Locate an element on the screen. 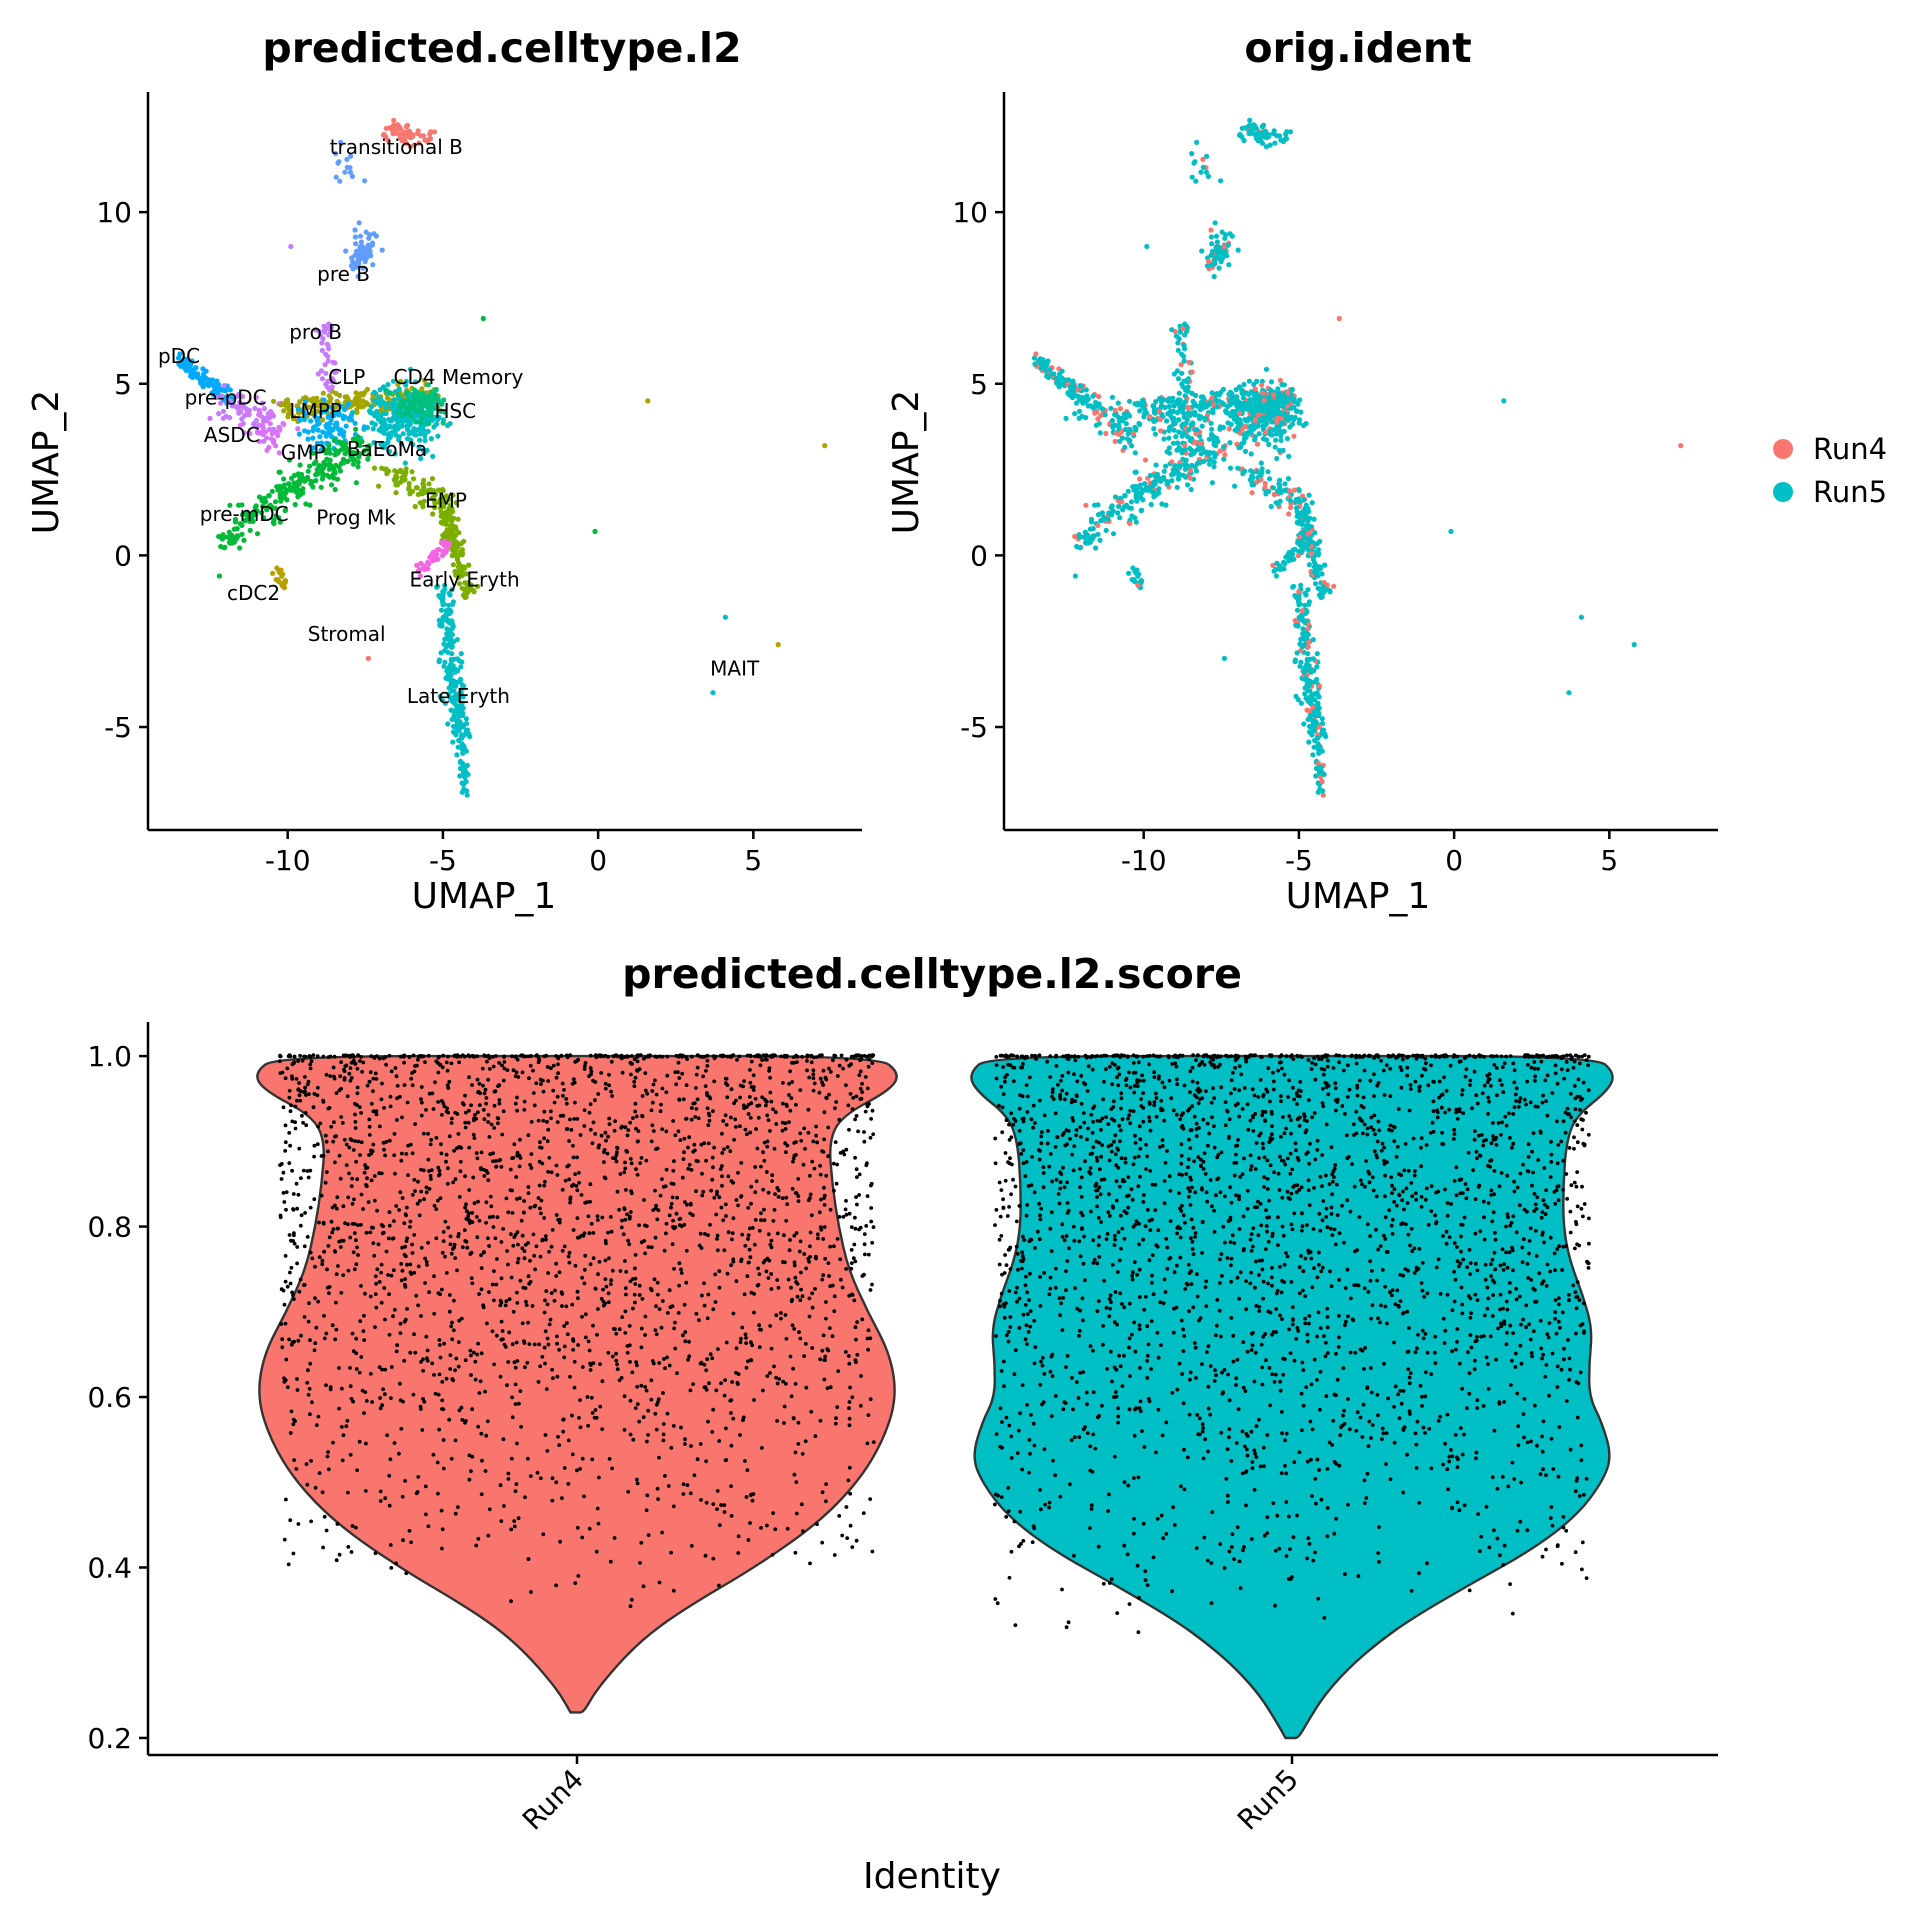 The height and width of the screenshot is (1920, 1920). umap-ident-xlabel: UMAP_1 is located at coordinates (1358, 896).